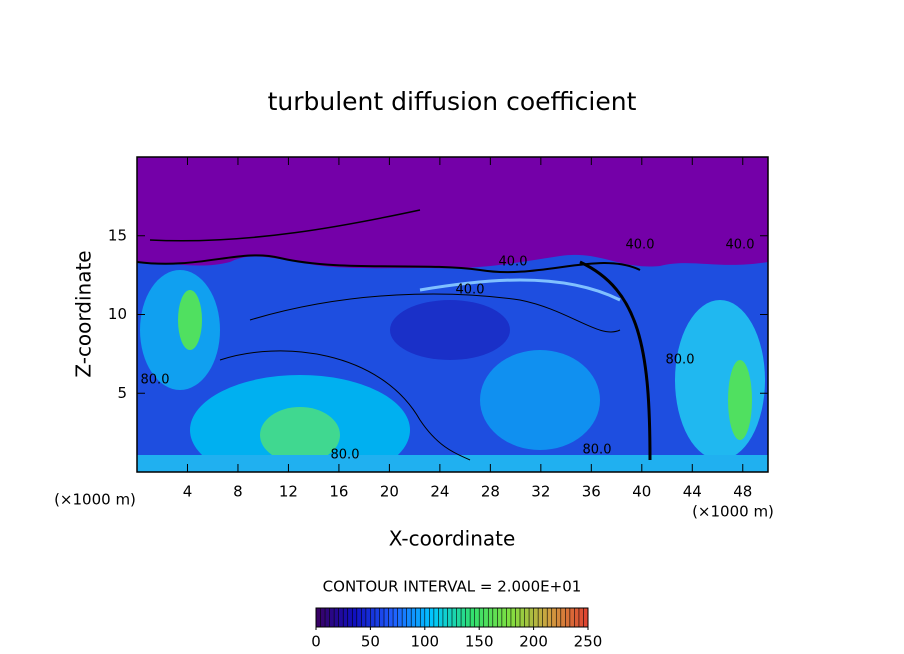 The width and height of the screenshot is (904, 654). Describe the element at coordinates (117, 235) in the screenshot. I see `y-tick-label: 15` at that location.